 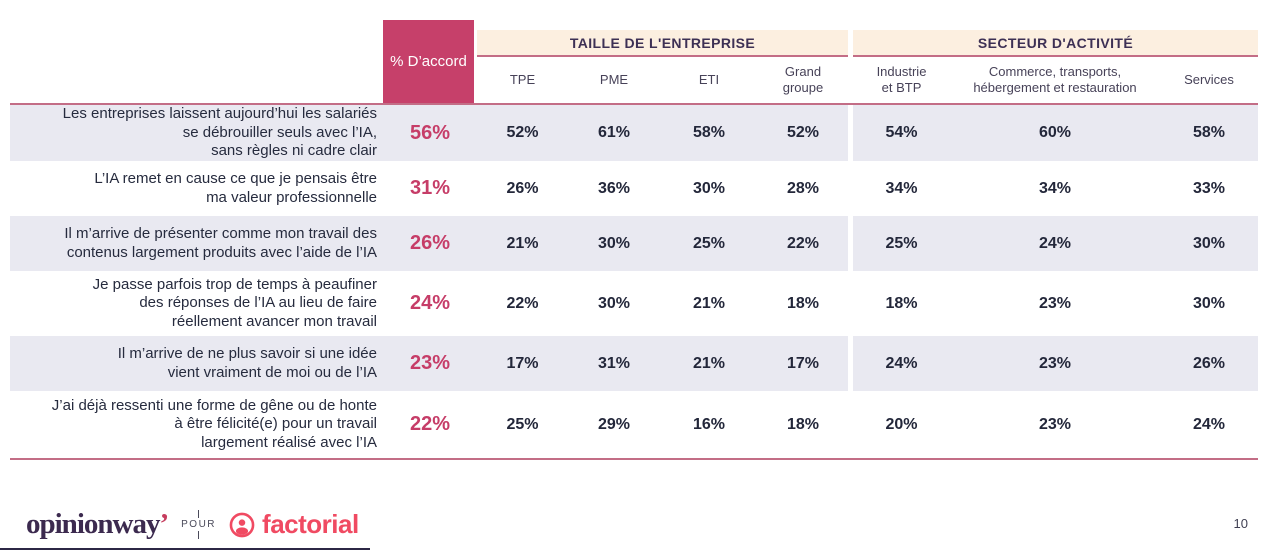 What do you see at coordinates (709, 79) in the screenshot?
I see `column-header-eti: ETI` at bounding box center [709, 79].